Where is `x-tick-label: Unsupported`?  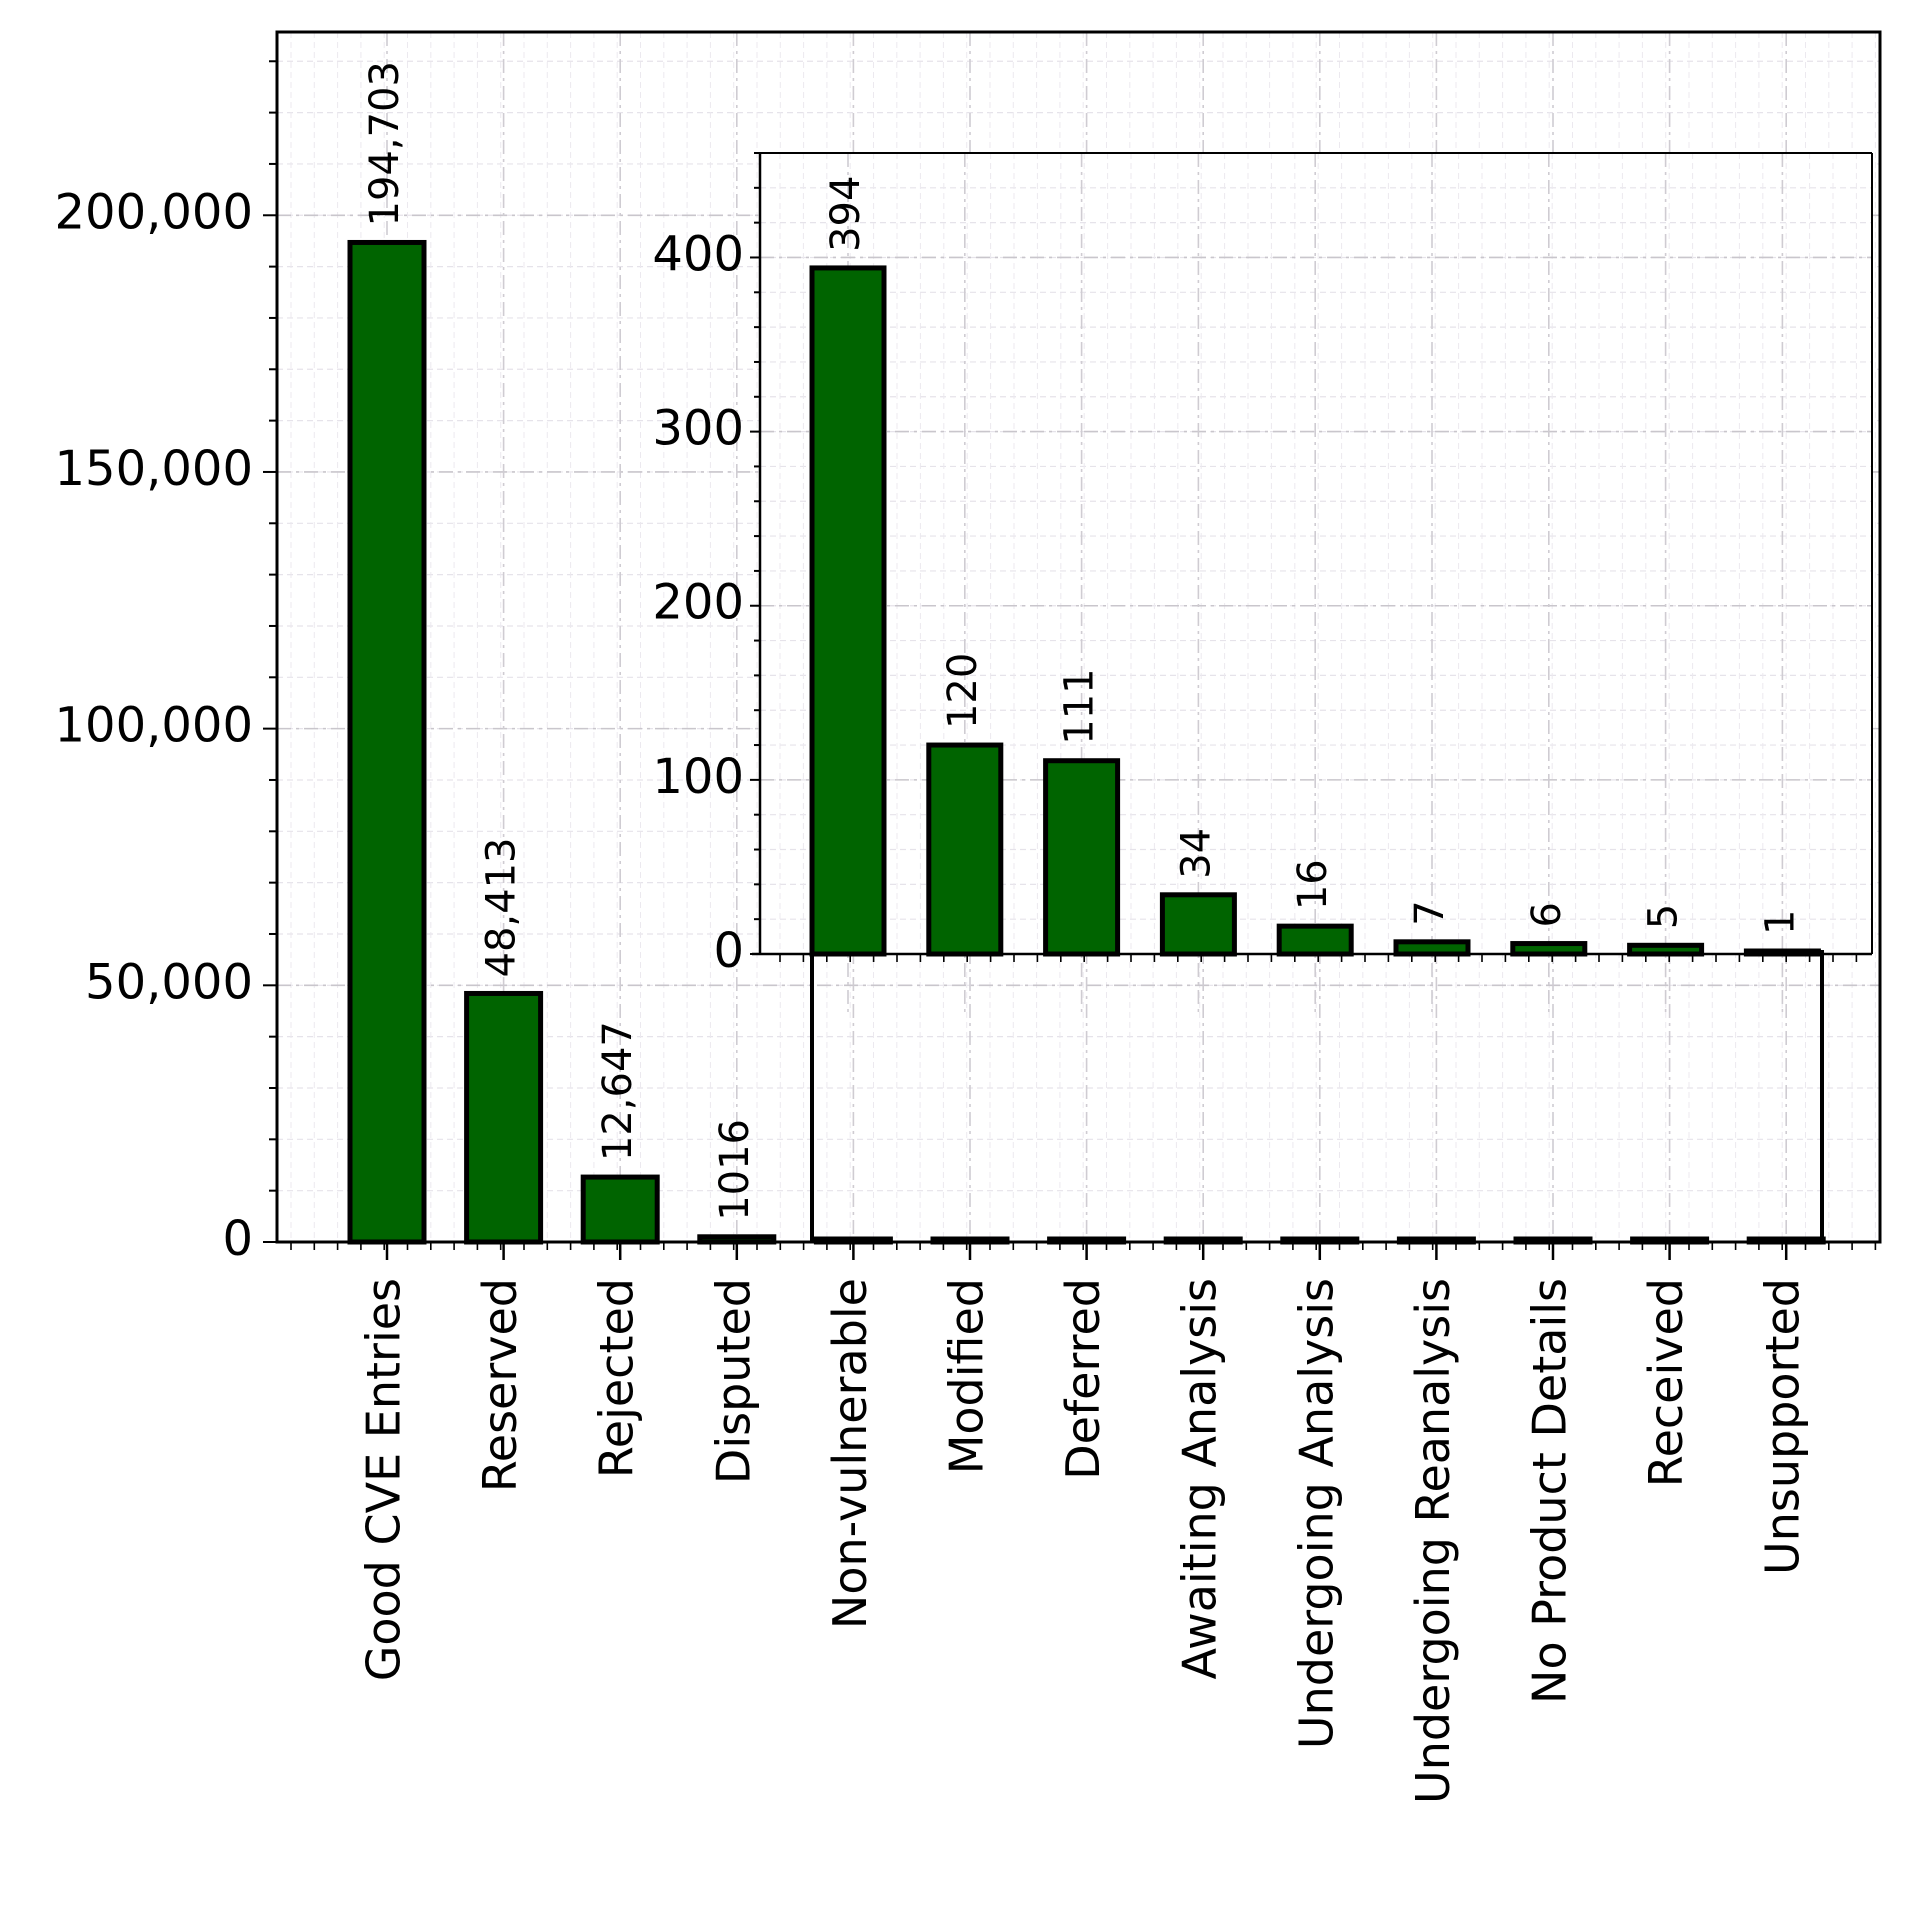 x-tick-label: Unsupported is located at coordinates (1783, 1426).